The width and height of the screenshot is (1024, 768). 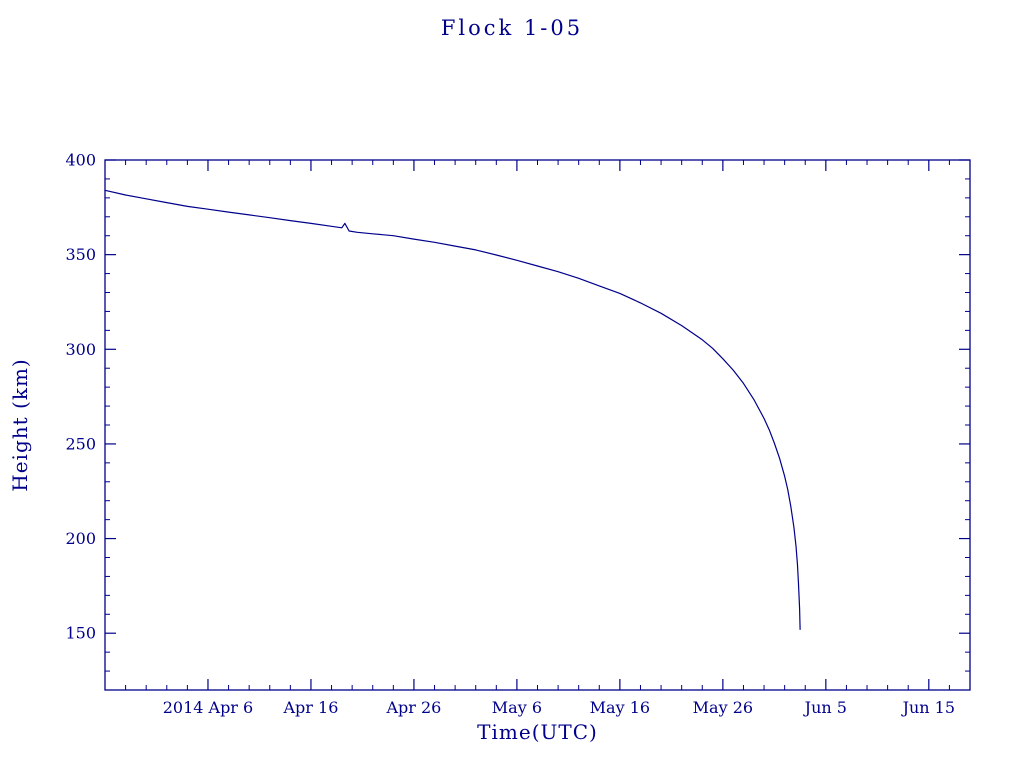 I want to click on y-tick-label: 200, so click(x=80, y=538).